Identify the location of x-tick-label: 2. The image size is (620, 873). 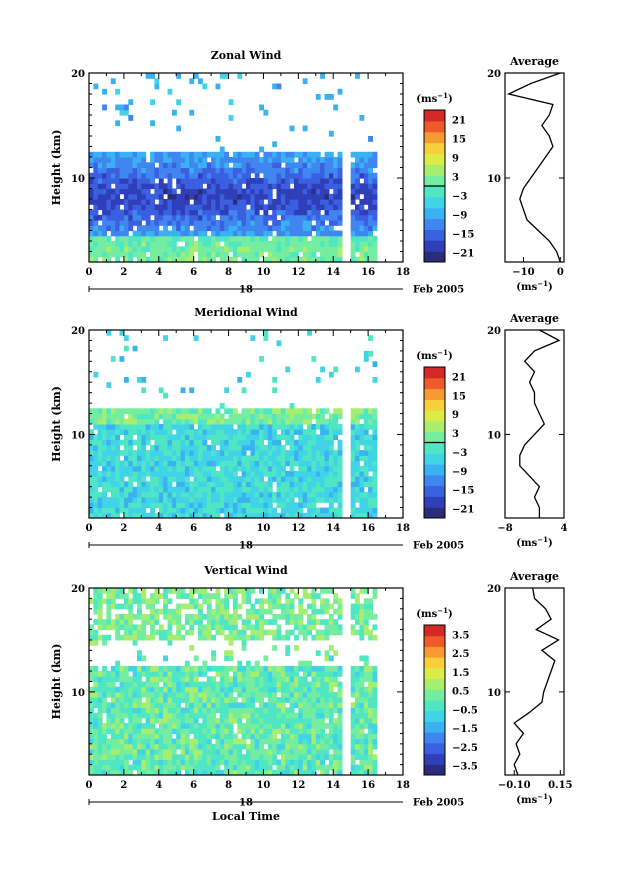
(123, 785).